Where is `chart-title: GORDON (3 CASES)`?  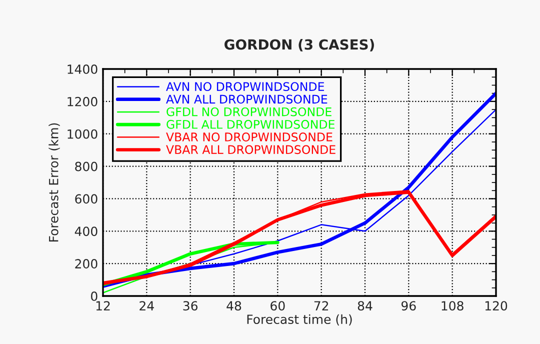
chart-title: GORDON (3 CASES) is located at coordinates (299, 45).